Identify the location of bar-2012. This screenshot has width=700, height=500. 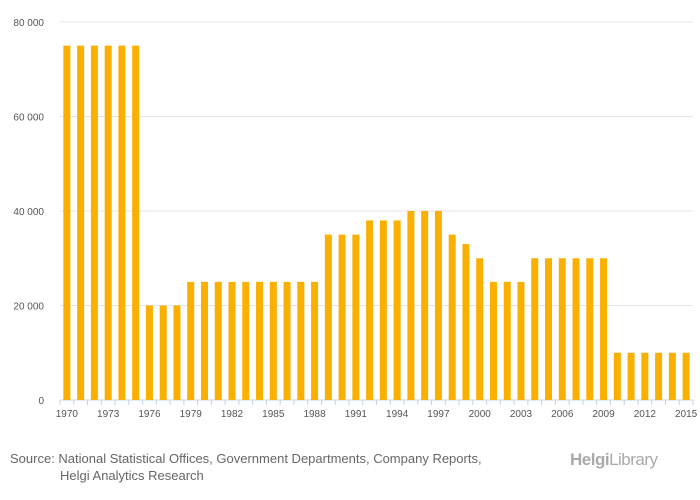
(645, 376).